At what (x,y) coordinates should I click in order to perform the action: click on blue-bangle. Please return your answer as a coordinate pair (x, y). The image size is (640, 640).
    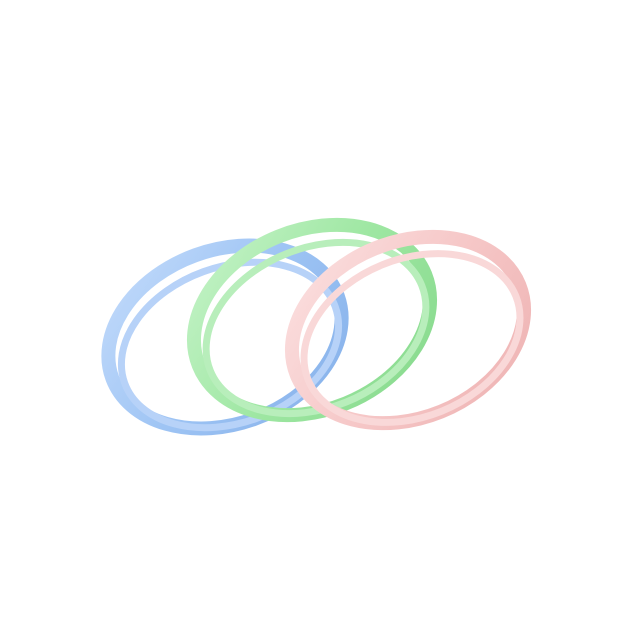
    Looking at the image, I should click on (225, 337).